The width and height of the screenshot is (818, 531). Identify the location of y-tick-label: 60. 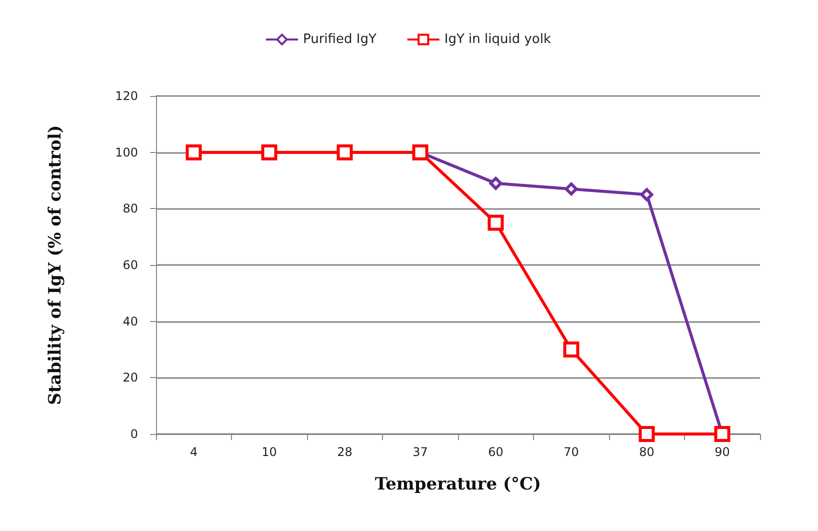
(130, 265).